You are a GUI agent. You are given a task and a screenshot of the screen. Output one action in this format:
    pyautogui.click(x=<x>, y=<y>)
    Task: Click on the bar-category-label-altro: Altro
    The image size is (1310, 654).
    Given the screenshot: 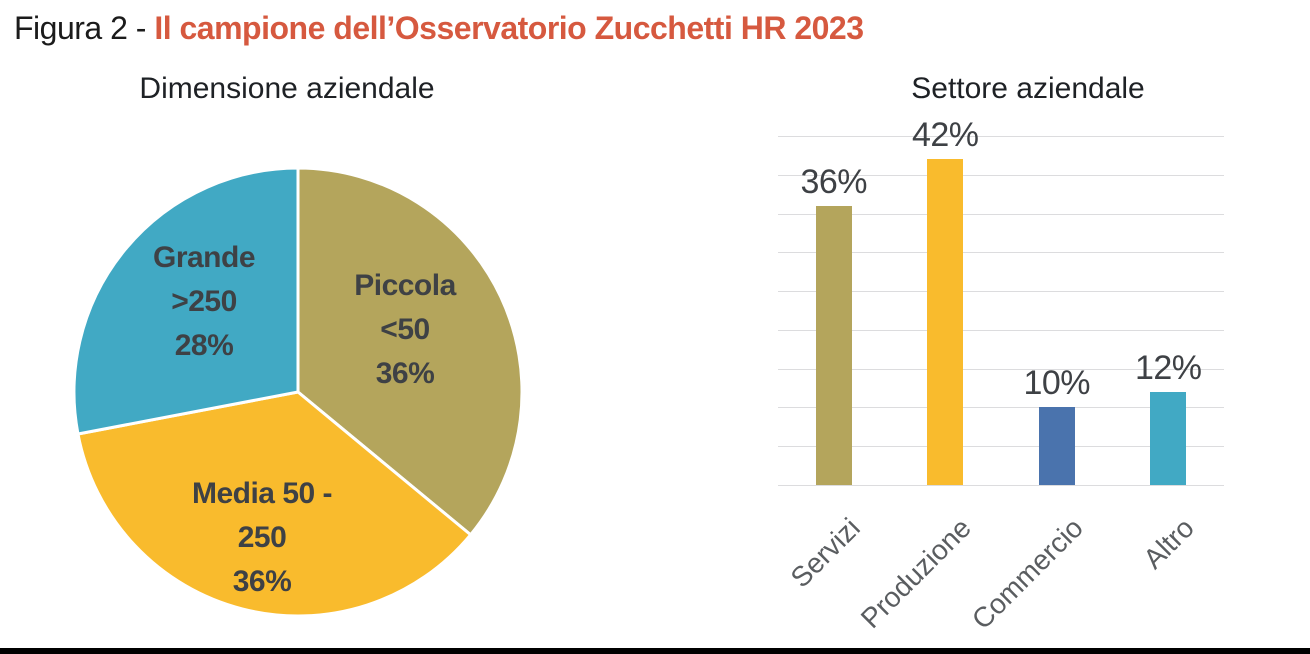 What is the action you would take?
    pyautogui.click(x=1169, y=543)
    